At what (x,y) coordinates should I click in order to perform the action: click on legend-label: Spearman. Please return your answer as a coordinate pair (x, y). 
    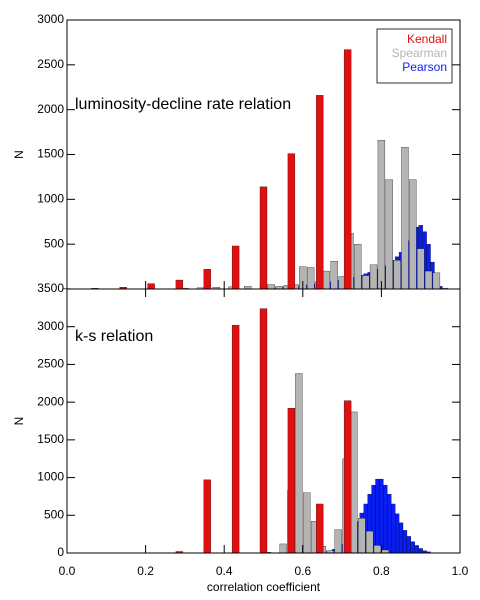
    Looking at the image, I should click on (419, 53).